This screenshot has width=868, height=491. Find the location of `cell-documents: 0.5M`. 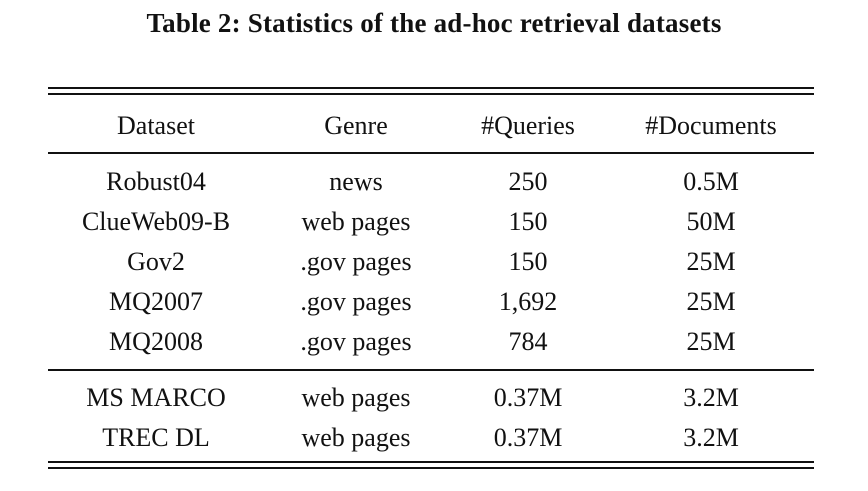

cell-documents: 0.5M is located at coordinates (711, 181).